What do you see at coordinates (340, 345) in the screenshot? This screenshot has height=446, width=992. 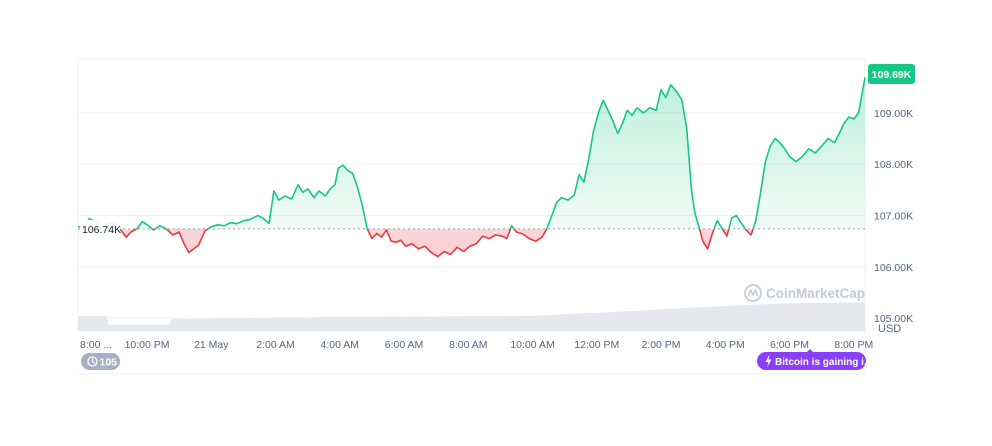 I see `x-tick-label: 4:00 AM` at bounding box center [340, 345].